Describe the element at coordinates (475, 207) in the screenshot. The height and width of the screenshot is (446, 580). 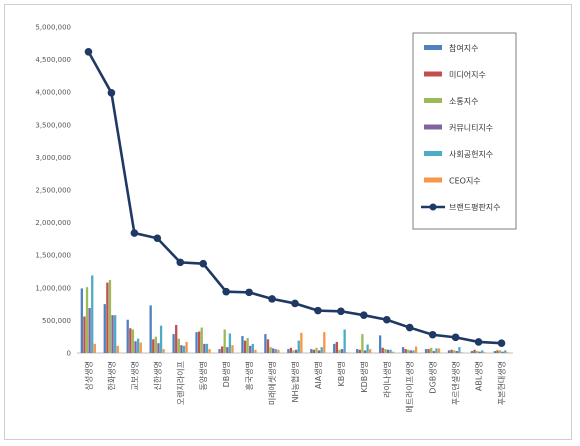
I see `legend-label: 브랜드평판지수` at that location.